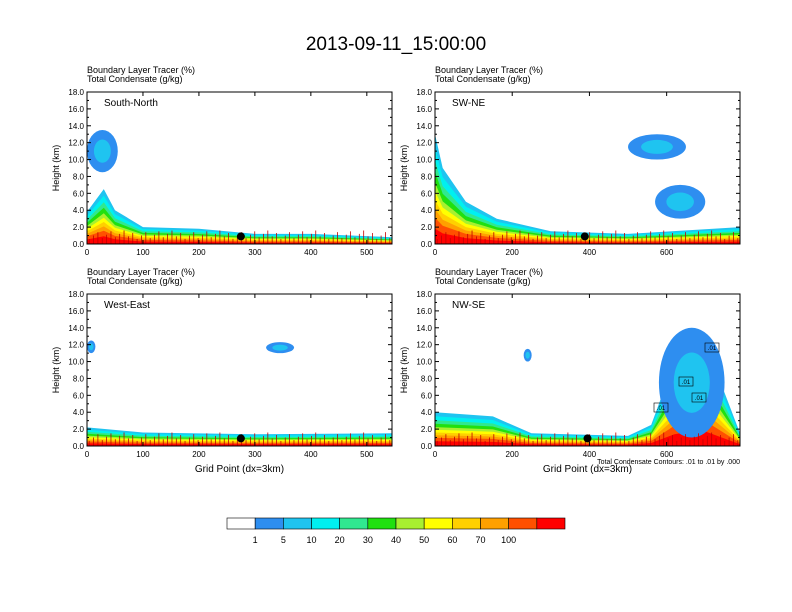 The width and height of the screenshot is (792, 612). Describe the element at coordinates (131, 103) in the screenshot. I see `panel-label: South-North` at that location.